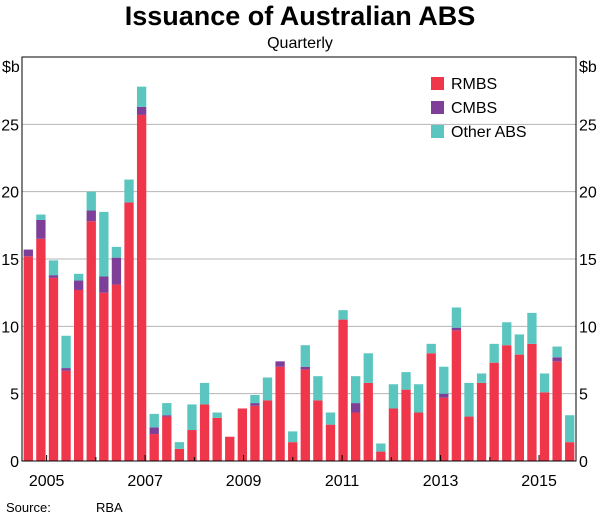  I want to click on y-axis-label-right: $b, so click(588, 67).